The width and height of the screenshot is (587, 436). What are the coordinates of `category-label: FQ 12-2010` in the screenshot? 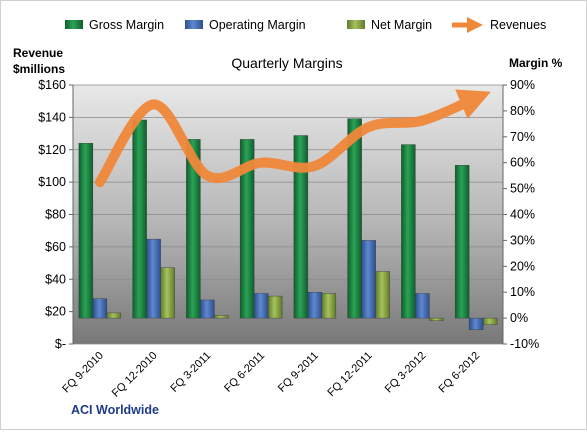 It's located at (135, 375).